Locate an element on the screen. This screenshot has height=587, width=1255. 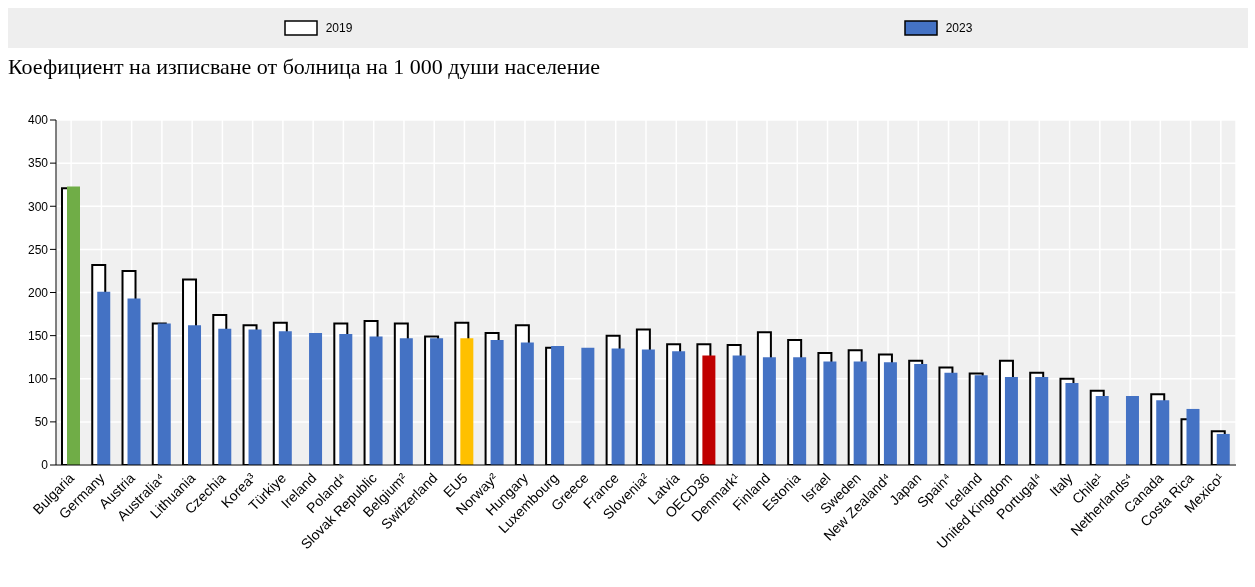
y-tick-label: 400 is located at coordinates (38, 120).